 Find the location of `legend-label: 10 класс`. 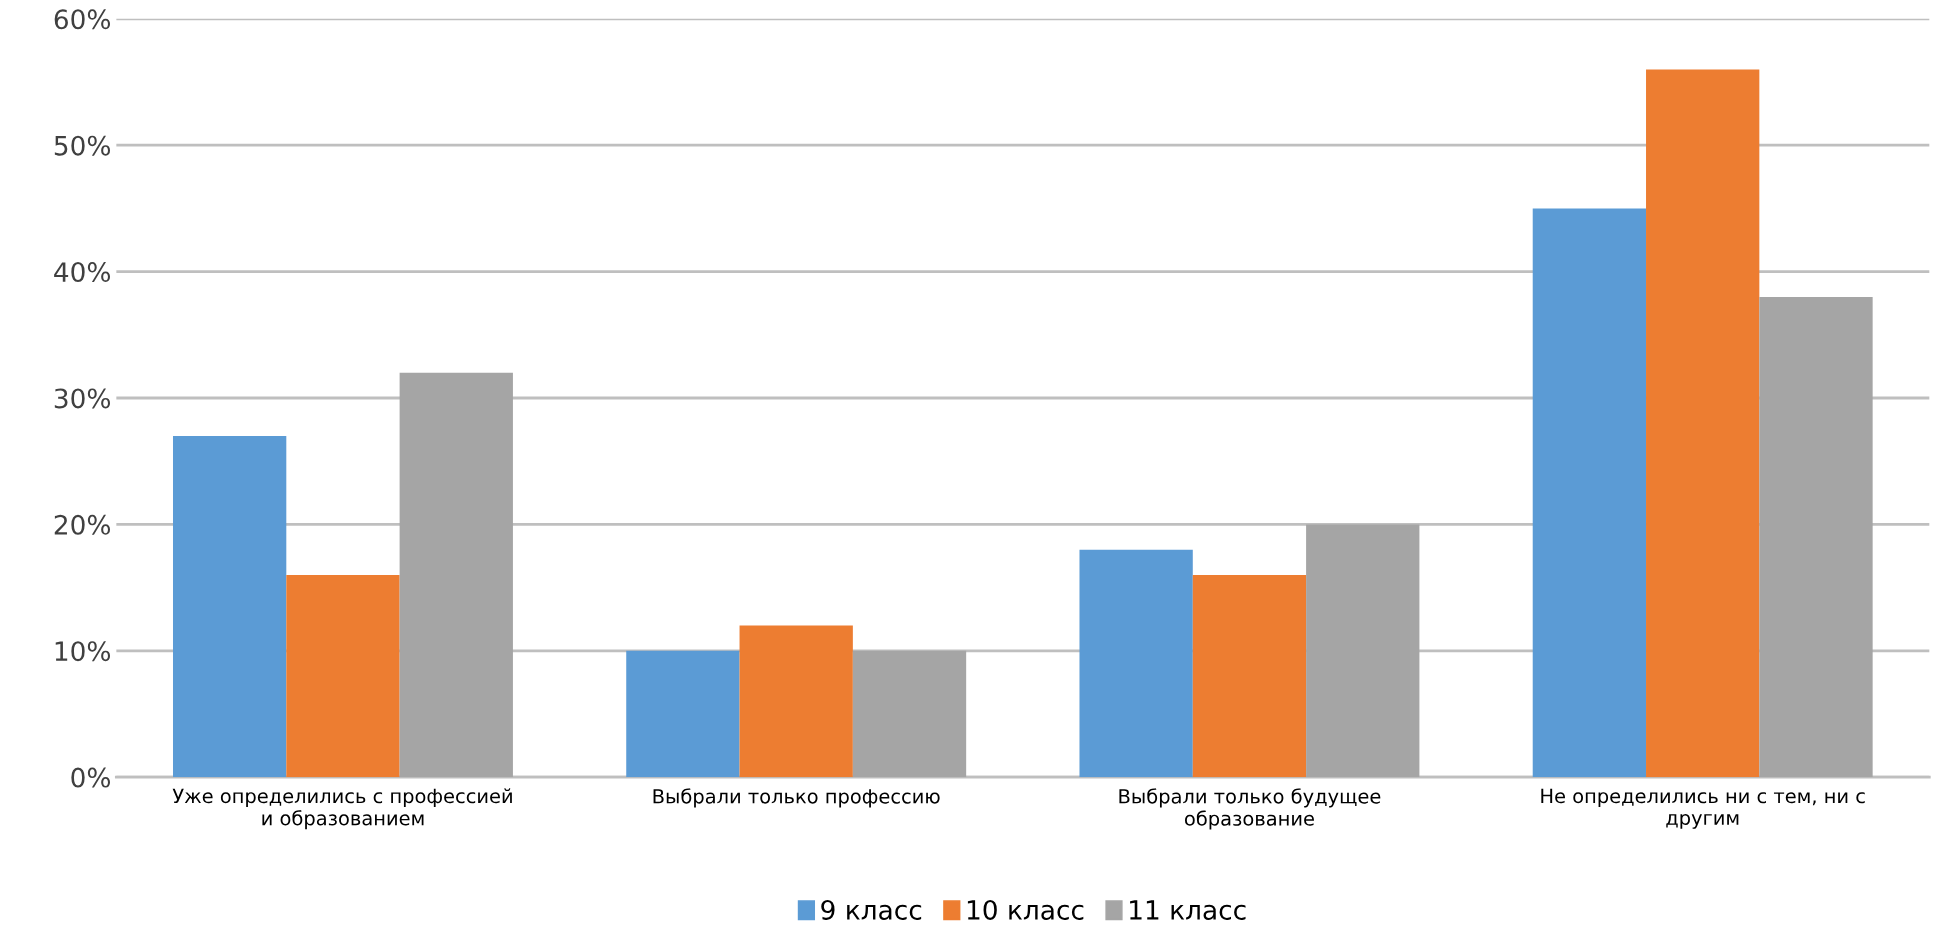

legend-label: 10 класс is located at coordinates (1025, 909).